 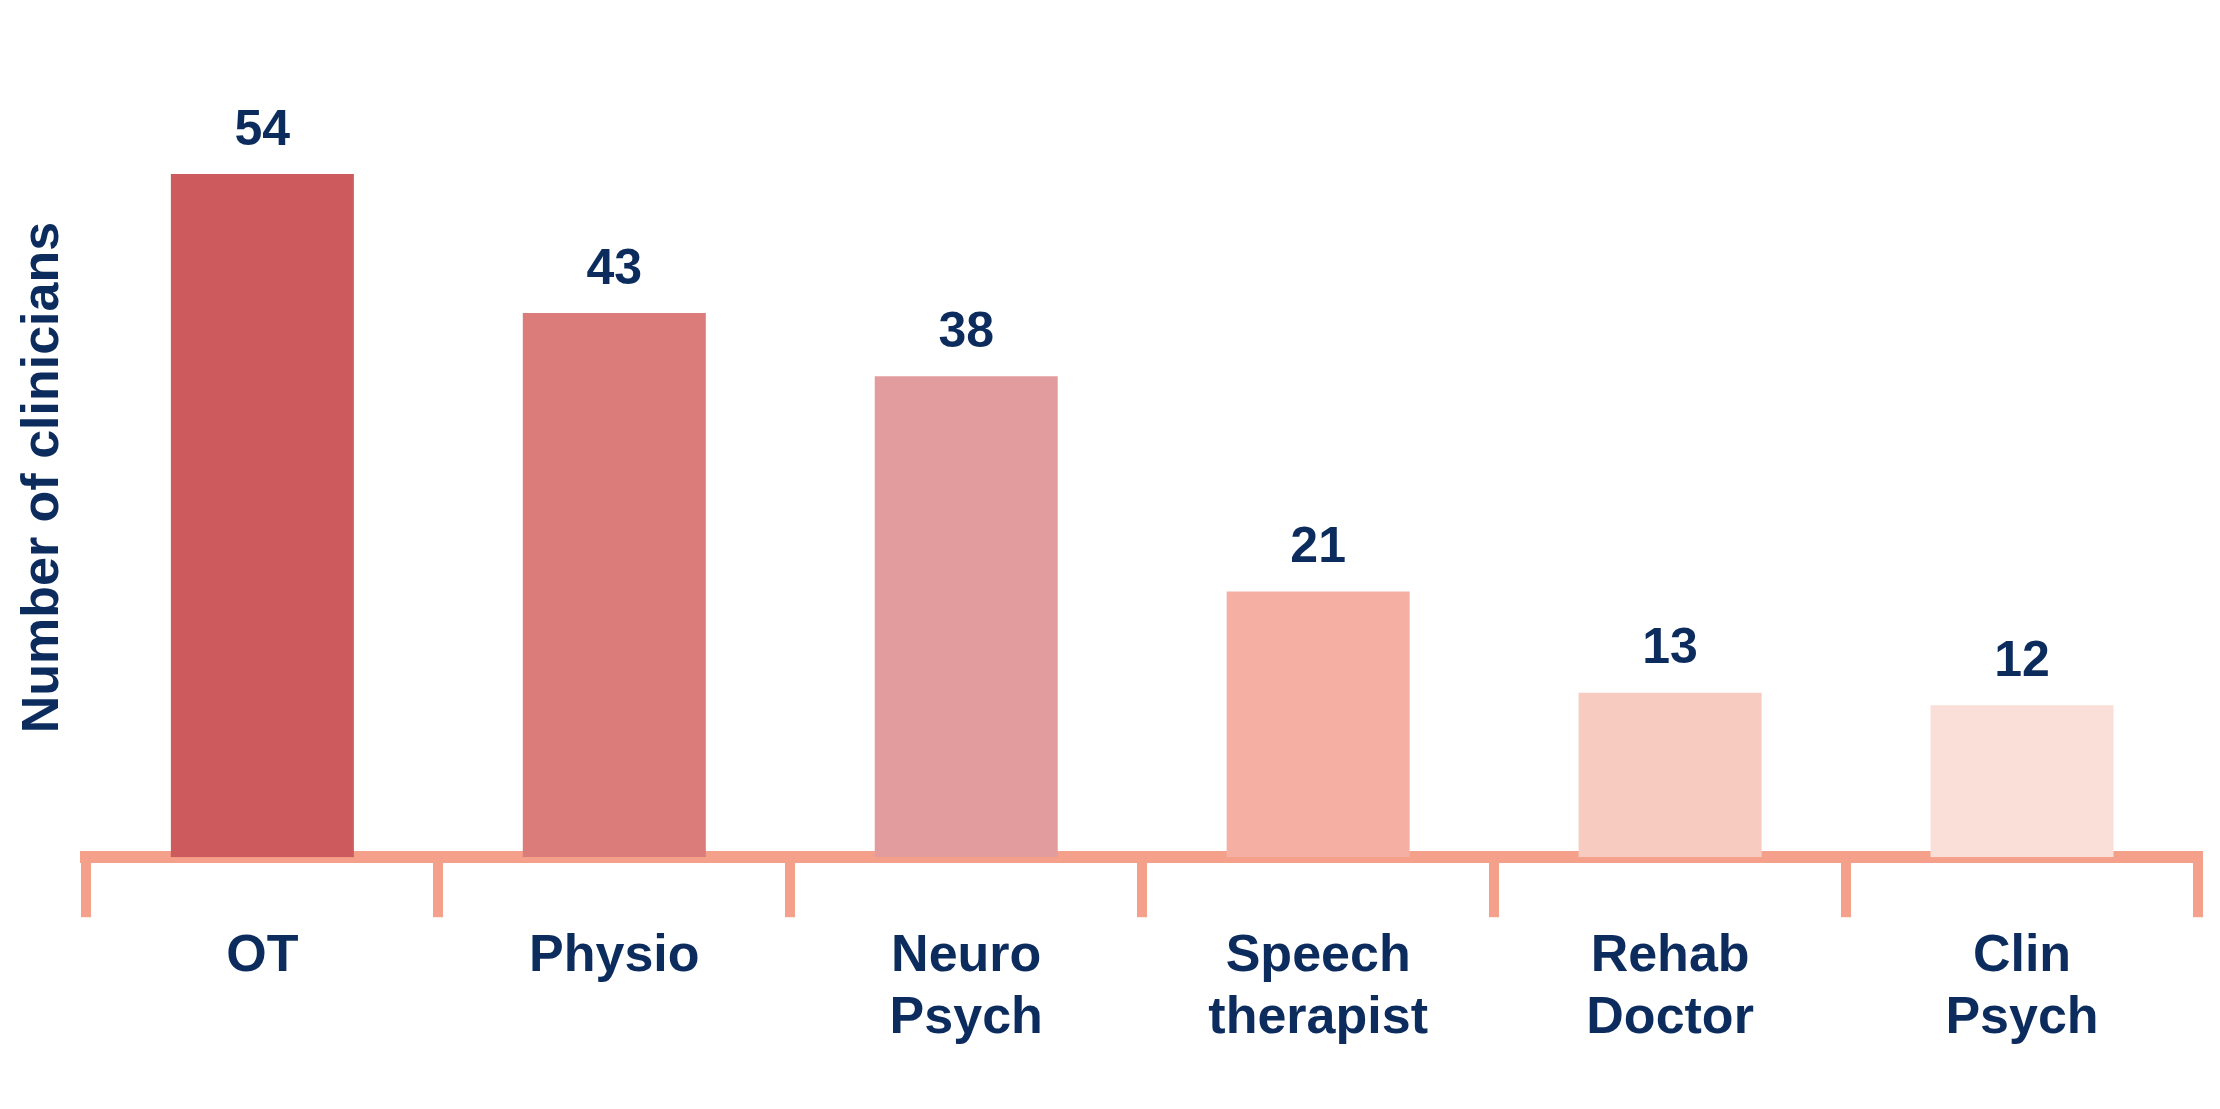 What do you see at coordinates (1318, 545) in the screenshot?
I see `data-label: 21` at bounding box center [1318, 545].